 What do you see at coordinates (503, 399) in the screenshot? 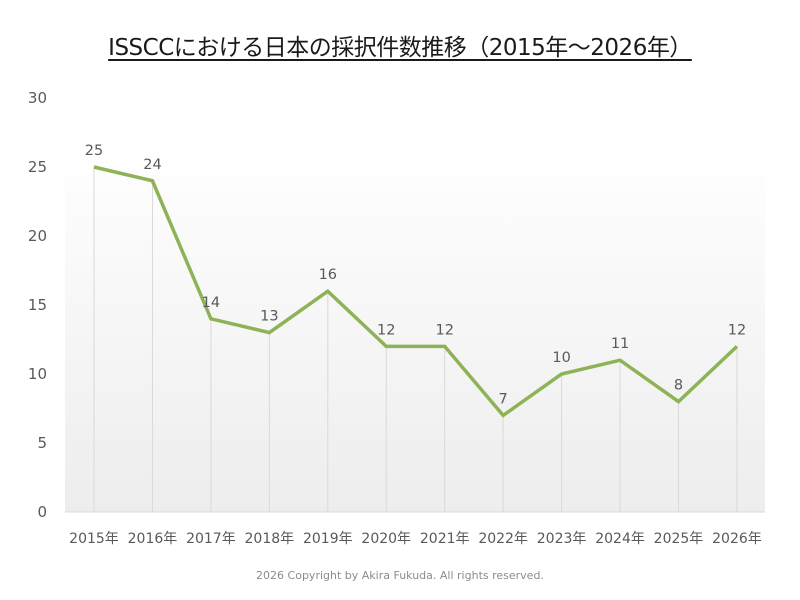
I see `data-label: 7` at bounding box center [503, 399].